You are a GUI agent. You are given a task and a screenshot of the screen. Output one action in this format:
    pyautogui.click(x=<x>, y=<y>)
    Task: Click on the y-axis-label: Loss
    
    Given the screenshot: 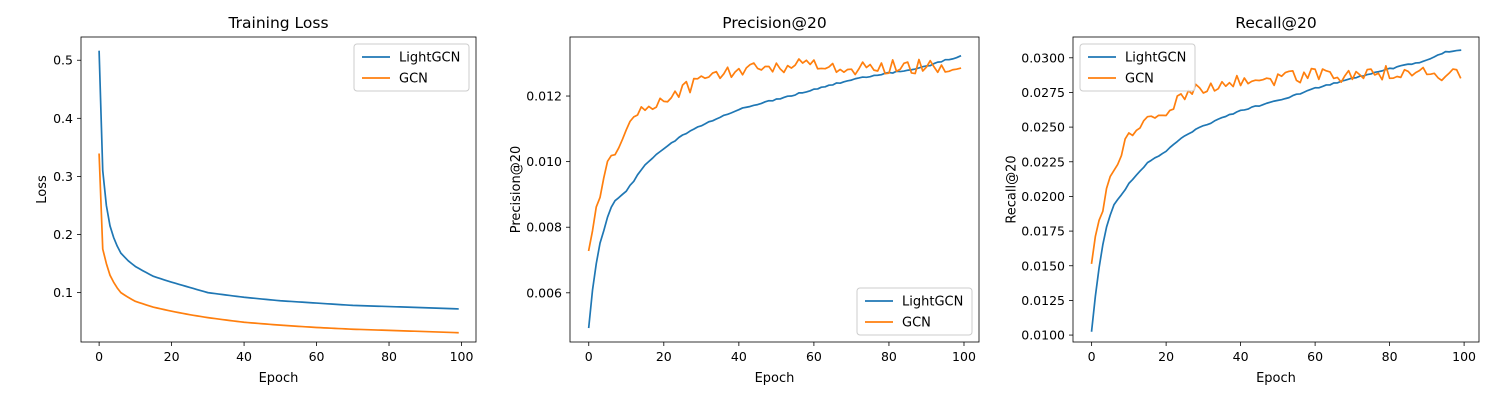 What is the action you would take?
    pyautogui.click(x=42, y=189)
    